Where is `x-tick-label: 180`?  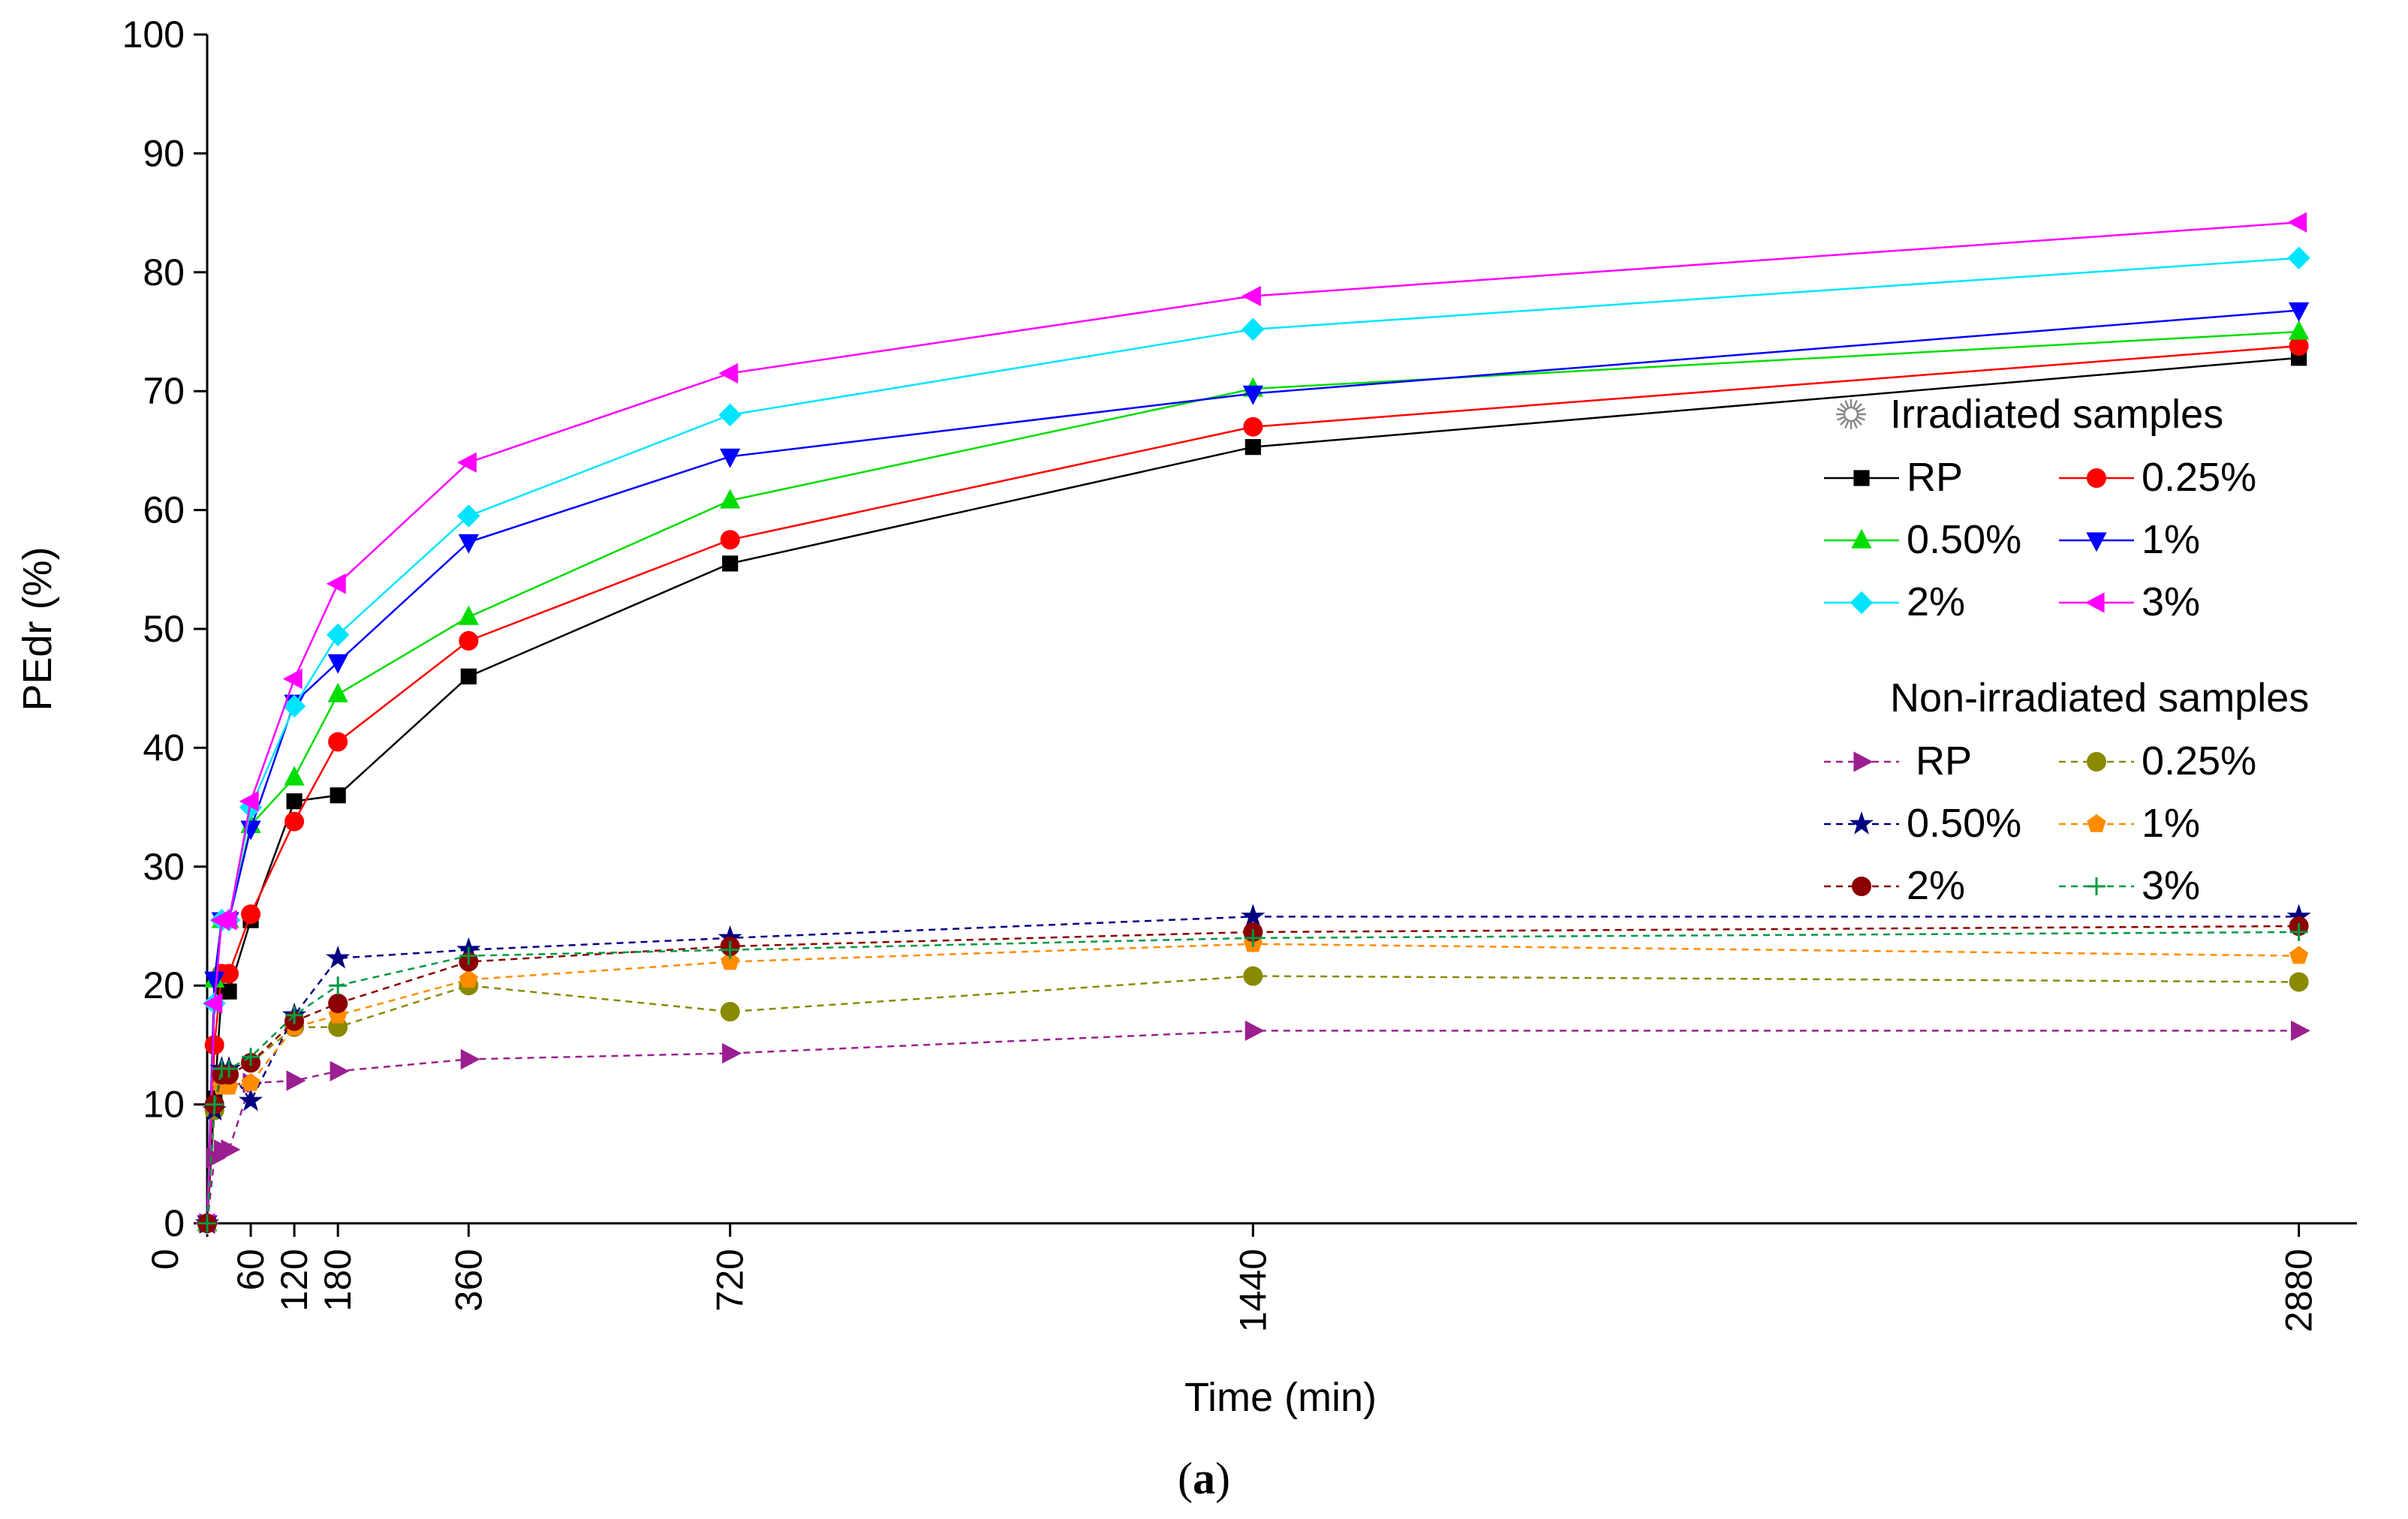 x-tick-label: 180 is located at coordinates (338, 1280).